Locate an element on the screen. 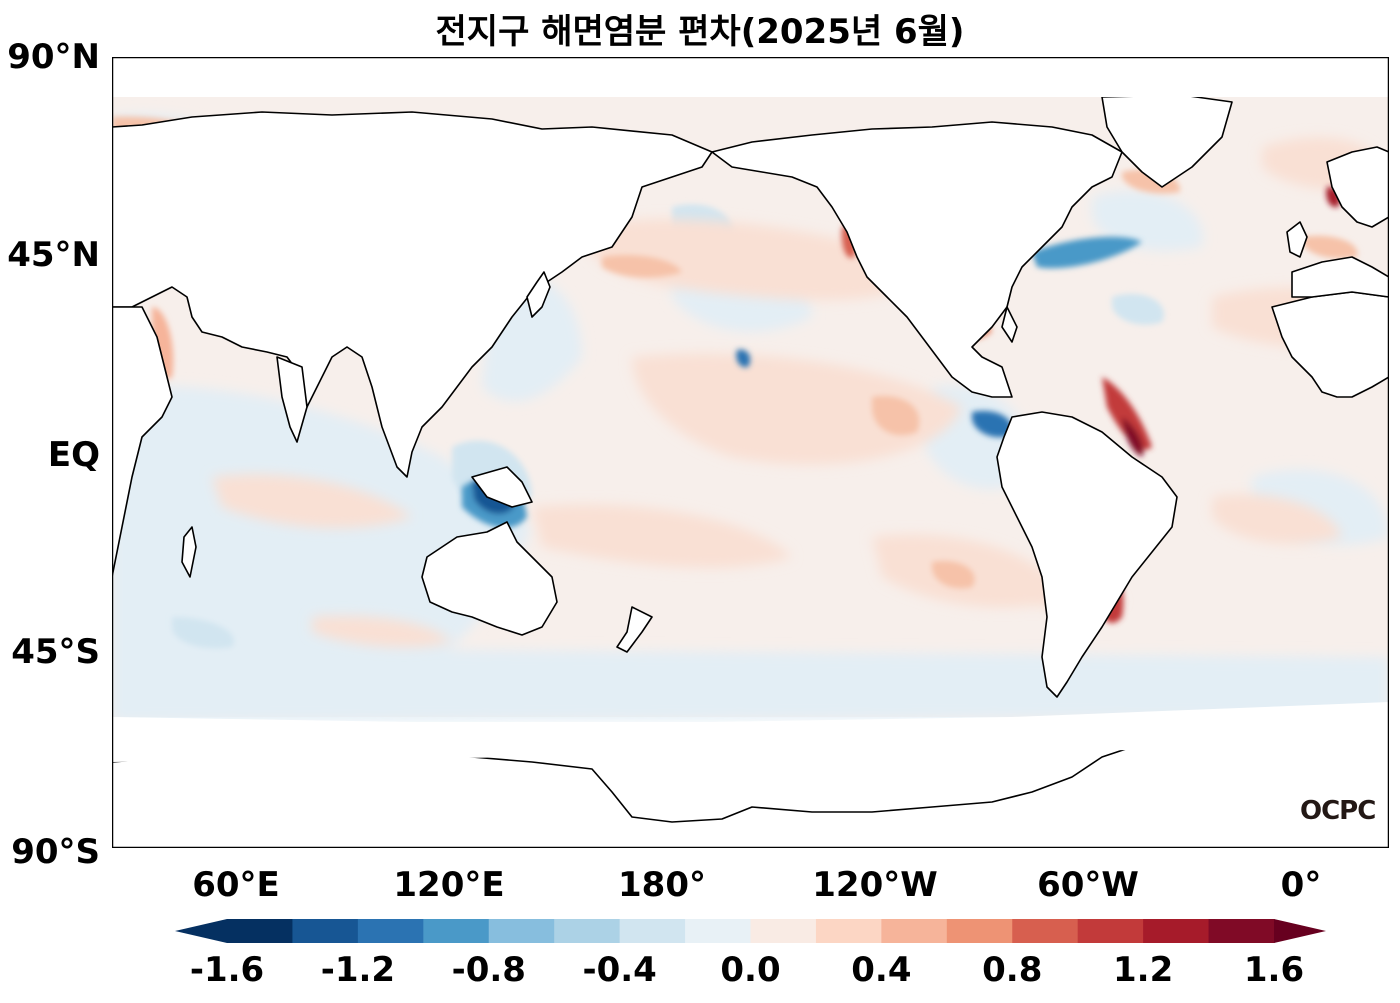 This screenshot has width=1400, height=1003. lon-label-120e: 120°E is located at coordinates (449, 885).